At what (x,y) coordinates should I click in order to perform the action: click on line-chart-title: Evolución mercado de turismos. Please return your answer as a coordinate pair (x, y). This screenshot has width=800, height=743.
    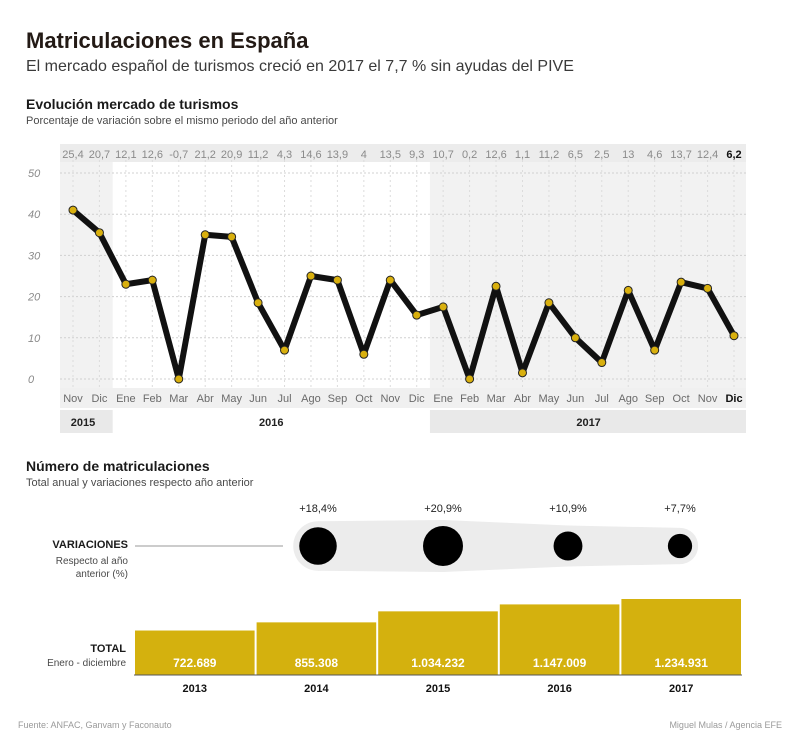
    Looking at the image, I should click on (132, 104).